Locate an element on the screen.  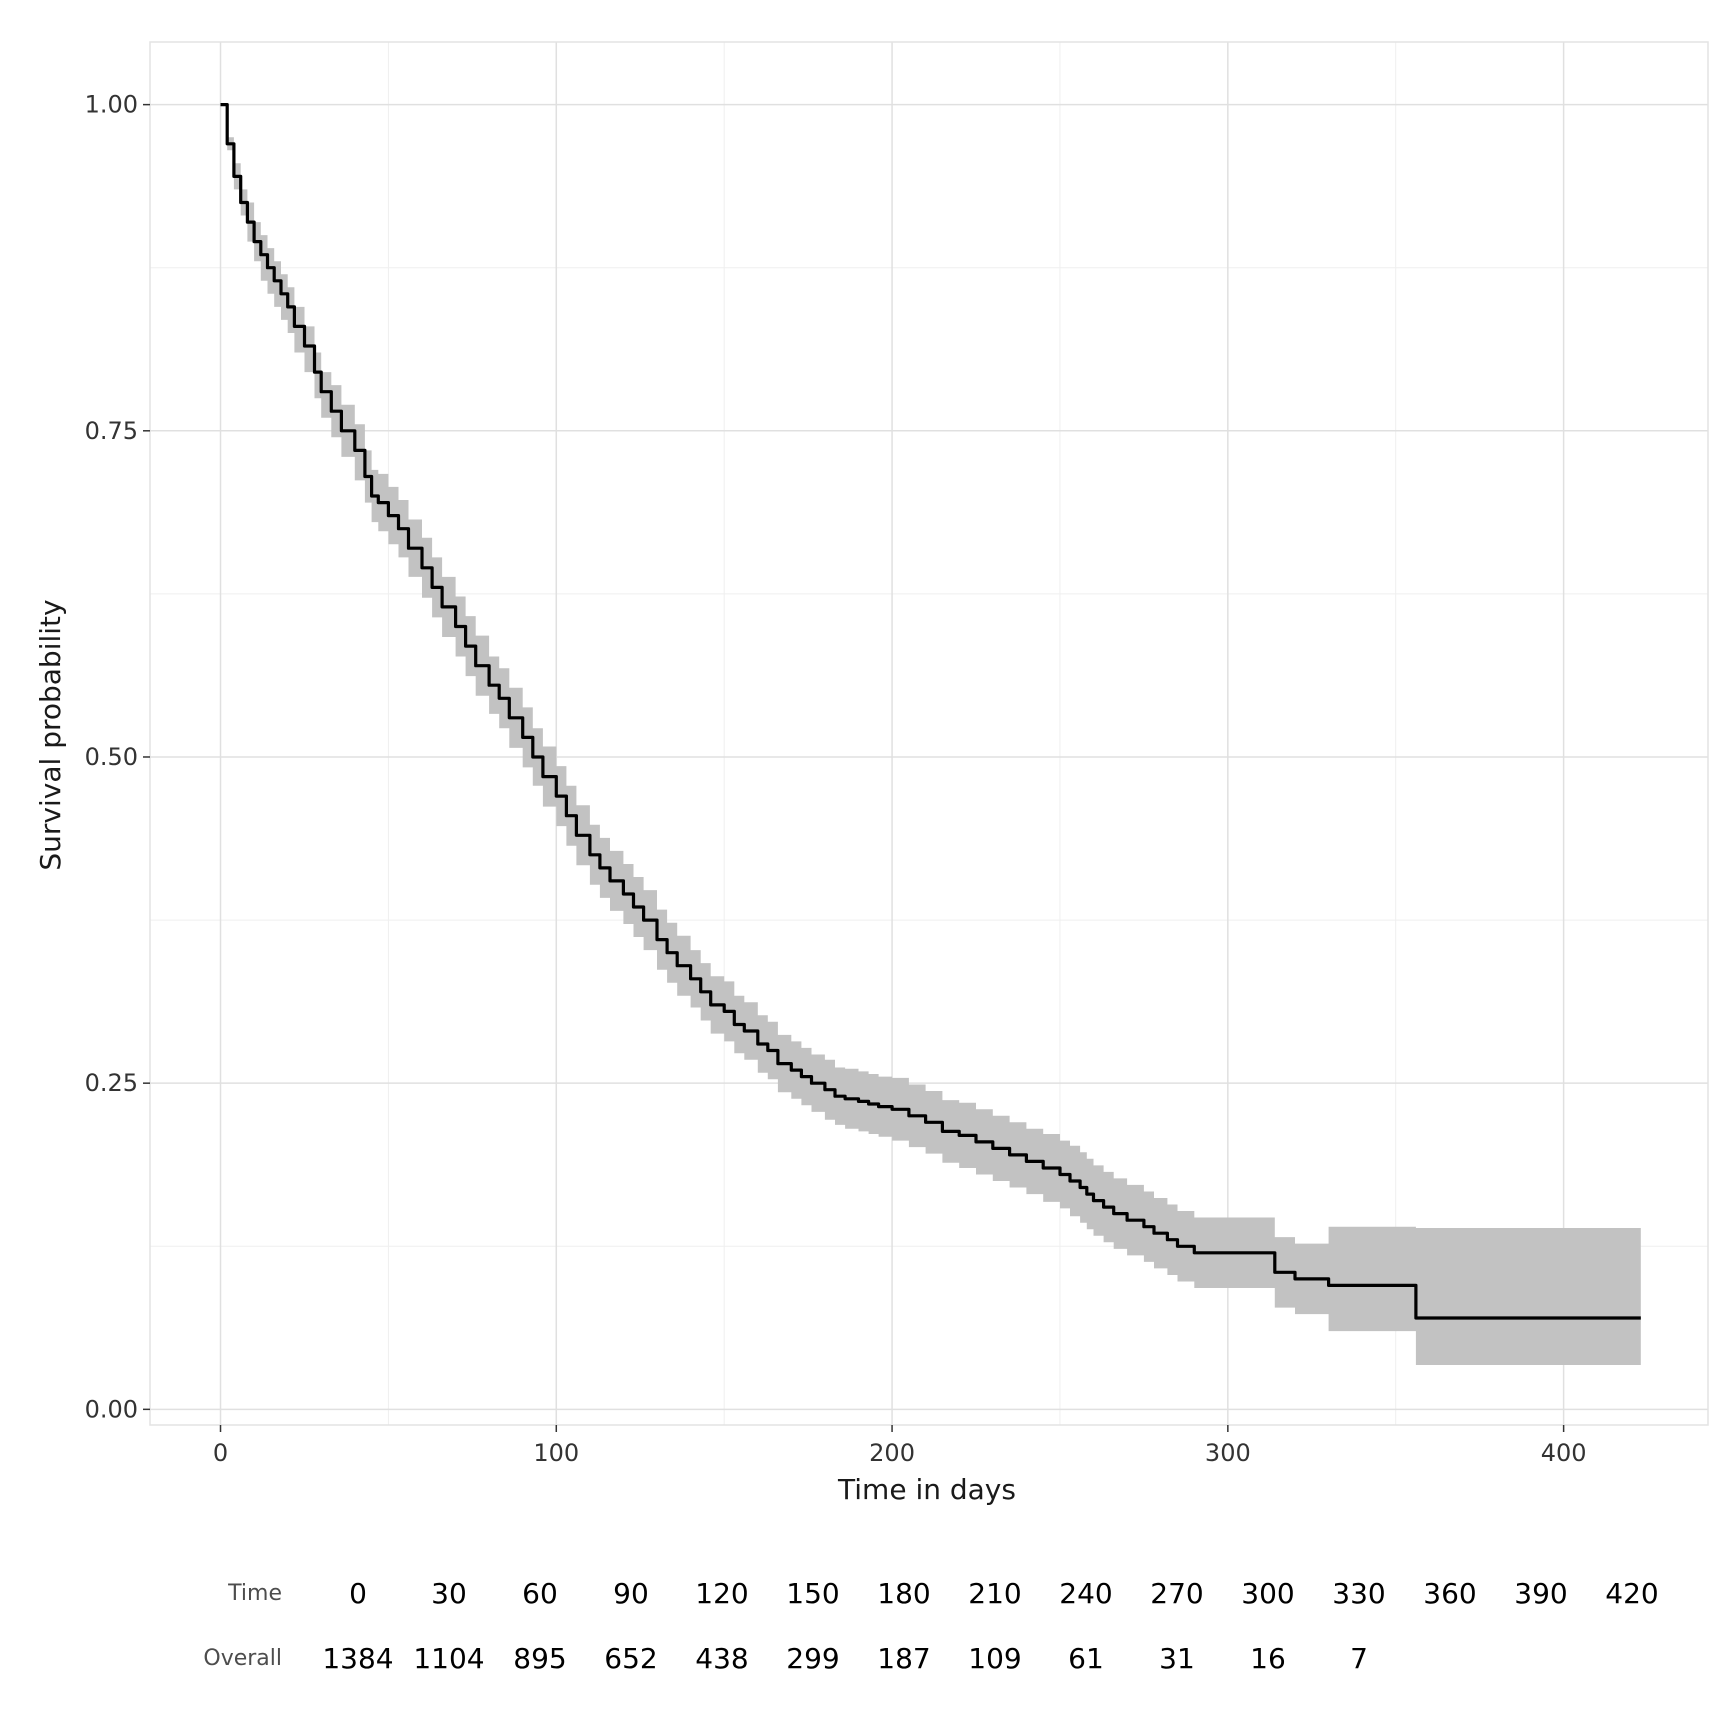
y-axis: 0.00 0.25 0.50 0.75 1.00 is located at coordinates (117, 757).